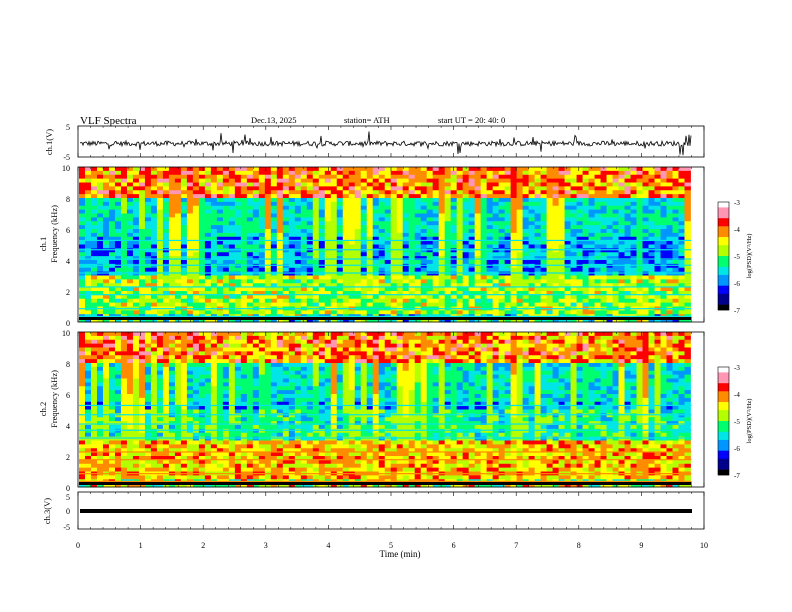  What do you see at coordinates (737, 203) in the screenshot?
I see `ch1-colorbar-tick-neg3: -3` at bounding box center [737, 203].